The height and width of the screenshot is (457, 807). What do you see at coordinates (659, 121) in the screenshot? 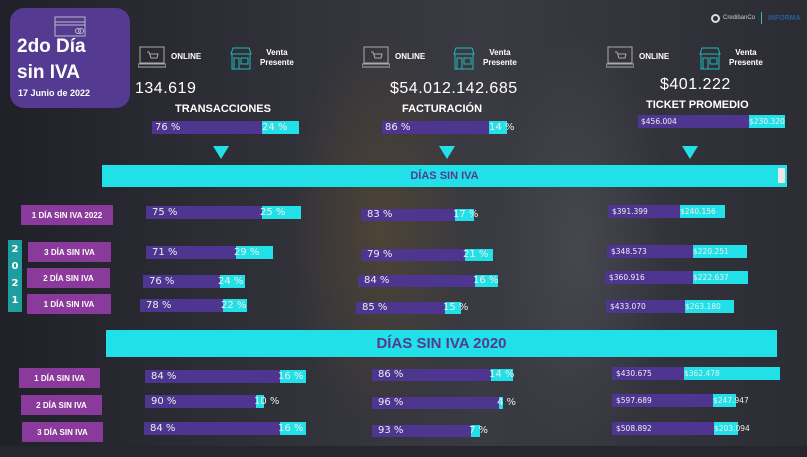
I see `online-value: $456.004` at bounding box center [659, 121].